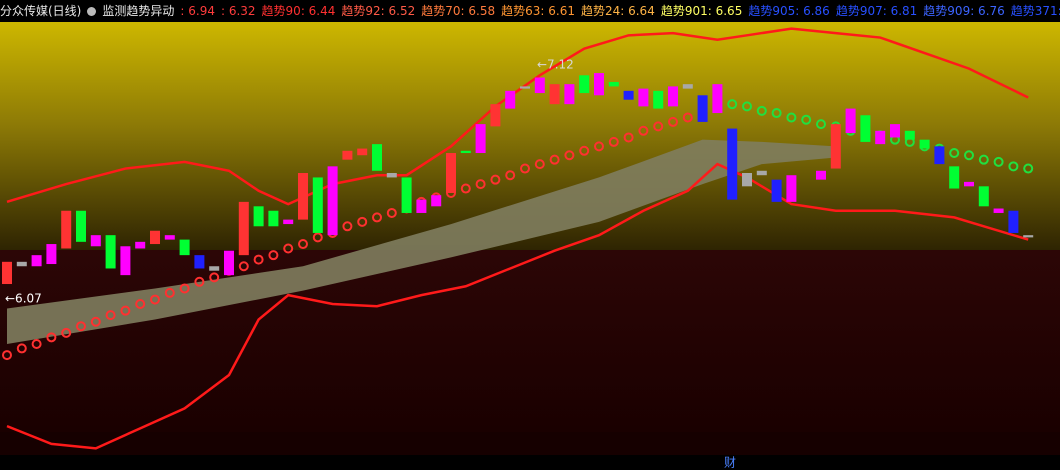 This screenshot has height=470, width=1060. What do you see at coordinates (138, 11) in the screenshot?
I see `indicator-name: 监测趋势异动` at bounding box center [138, 11].